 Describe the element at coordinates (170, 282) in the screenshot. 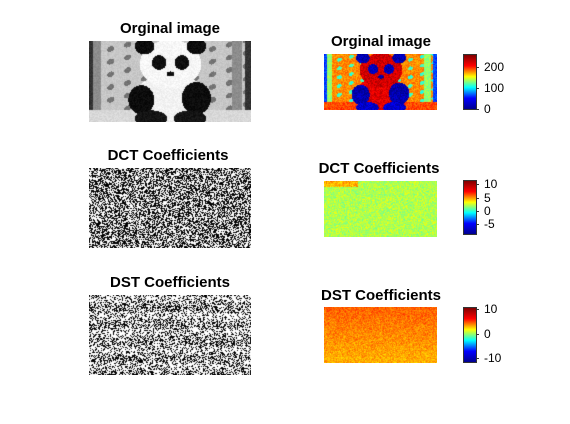

I see `left-title-dst: DST Coefficients` at that location.